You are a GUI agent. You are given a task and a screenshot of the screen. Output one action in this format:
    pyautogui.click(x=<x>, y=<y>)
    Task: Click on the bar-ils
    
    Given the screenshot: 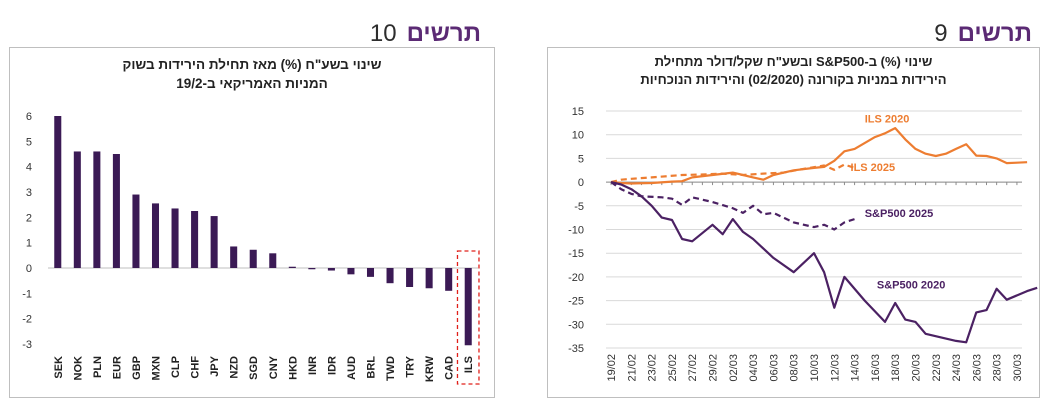 What is the action you would take?
    pyautogui.click(x=468, y=307)
    